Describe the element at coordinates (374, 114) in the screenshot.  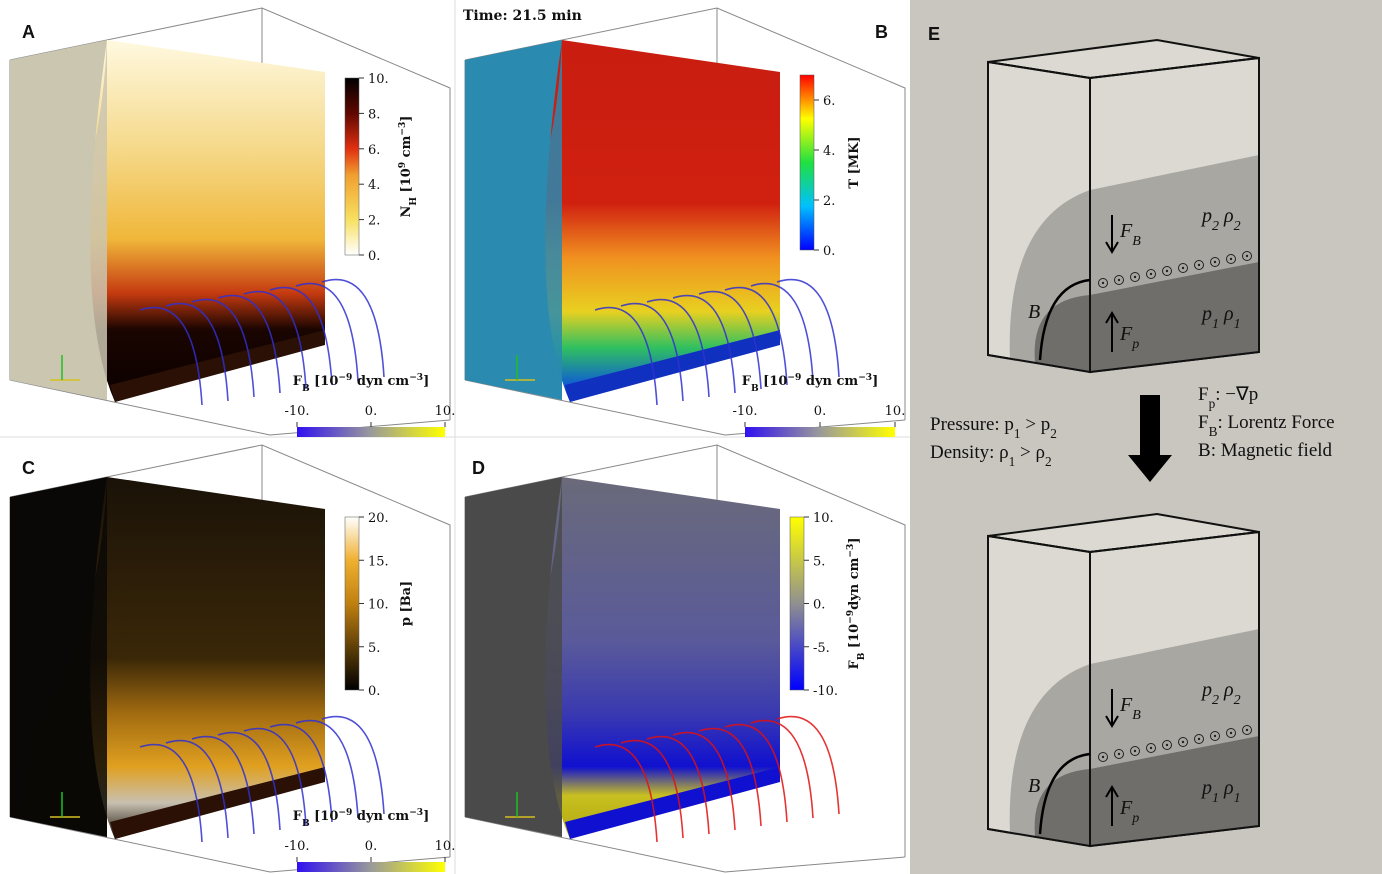
I see `colorbar-tick-label: 8.` at that location.